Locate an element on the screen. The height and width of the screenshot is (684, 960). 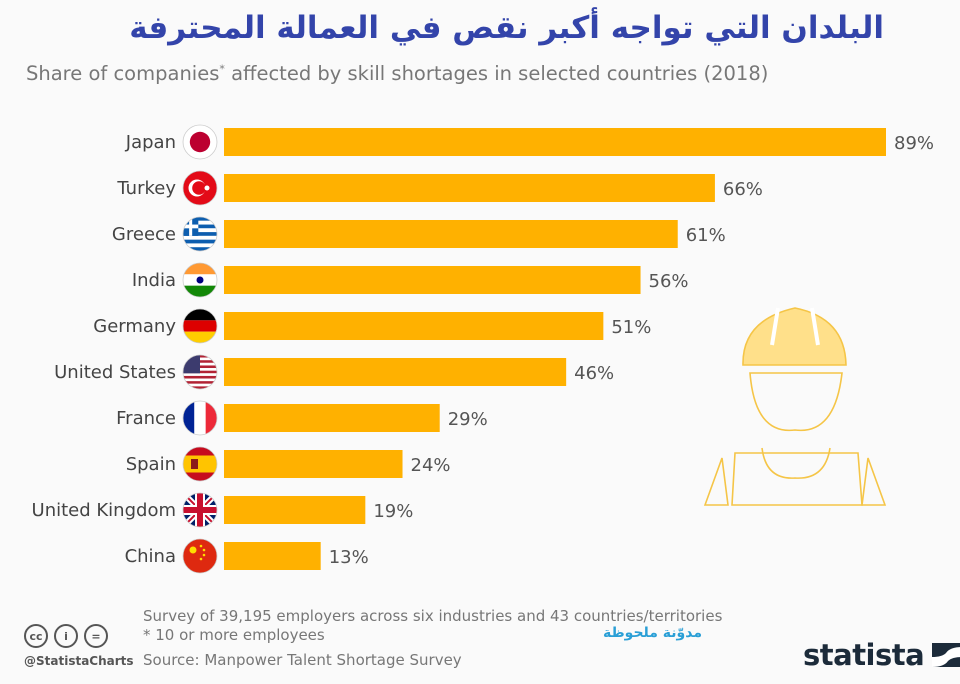
category-label: Turkey is located at coordinates (146, 188).